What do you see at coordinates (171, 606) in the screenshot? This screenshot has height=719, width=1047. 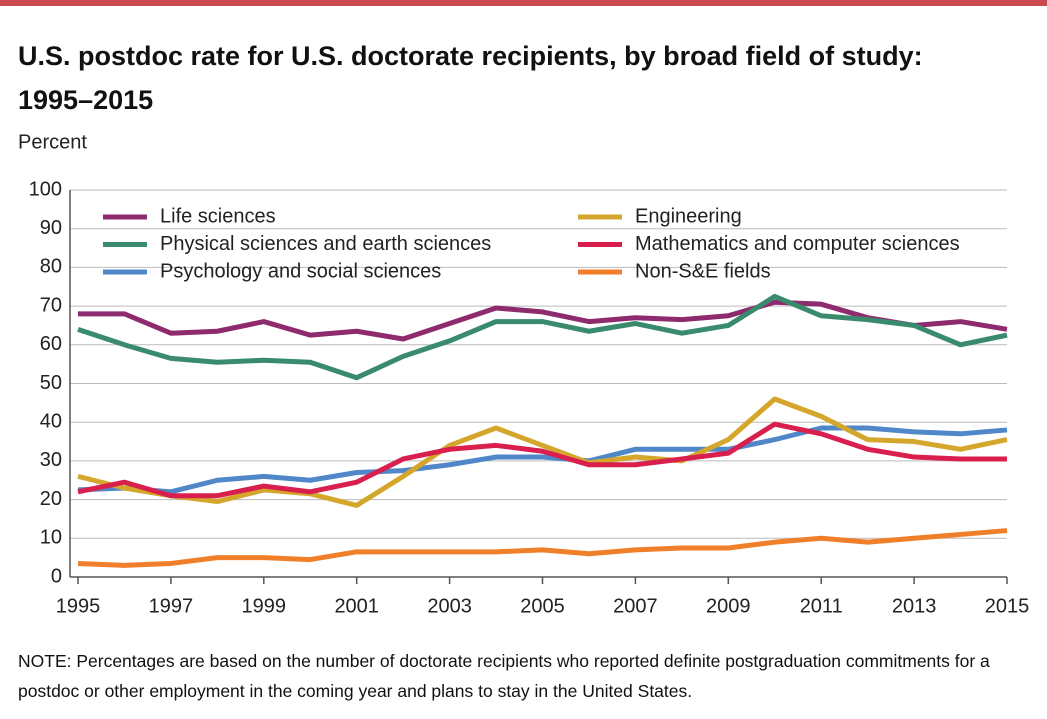 I see `x-tick-label: 1997` at bounding box center [171, 606].